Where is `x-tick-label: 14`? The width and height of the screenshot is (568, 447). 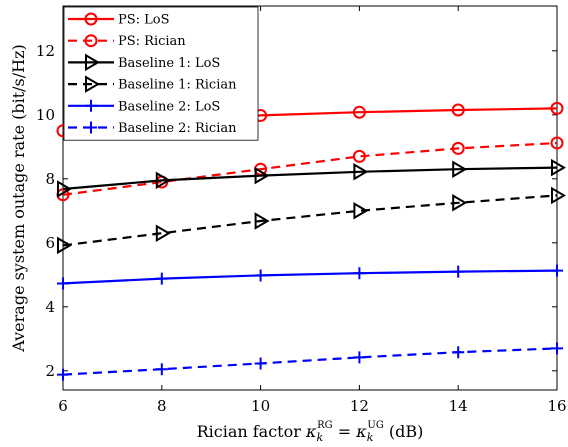 x-tick-label: 14 is located at coordinates (458, 406).